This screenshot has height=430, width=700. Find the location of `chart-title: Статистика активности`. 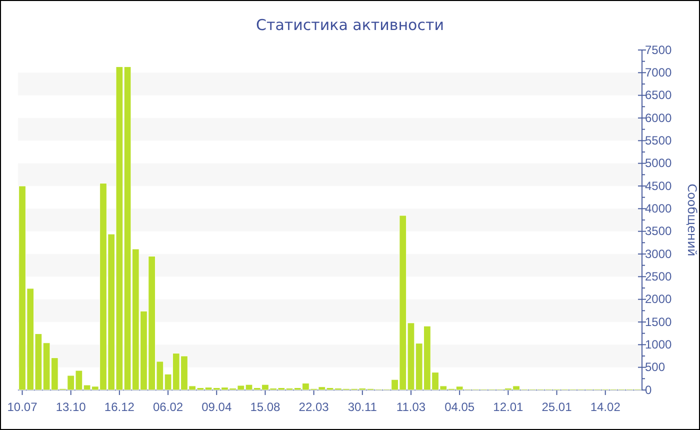

chart-title: Статистика активности is located at coordinates (350, 25).